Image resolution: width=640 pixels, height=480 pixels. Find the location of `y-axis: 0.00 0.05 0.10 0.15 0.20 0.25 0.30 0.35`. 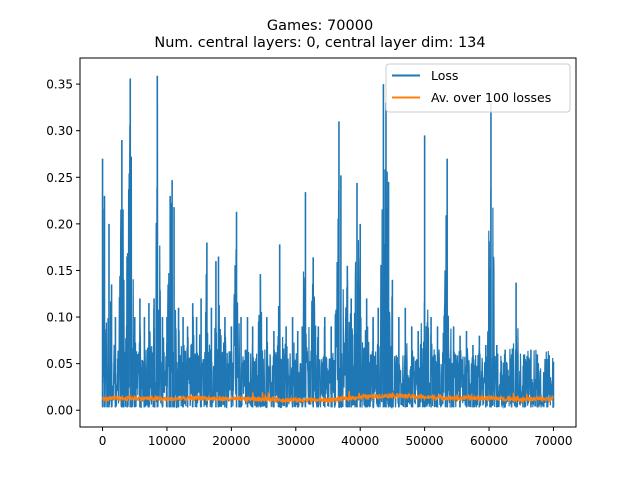

y-axis: 0.00 0.05 0.10 0.15 0.20 0.25 0.30 0.35 is located at coordinates (63, 248).